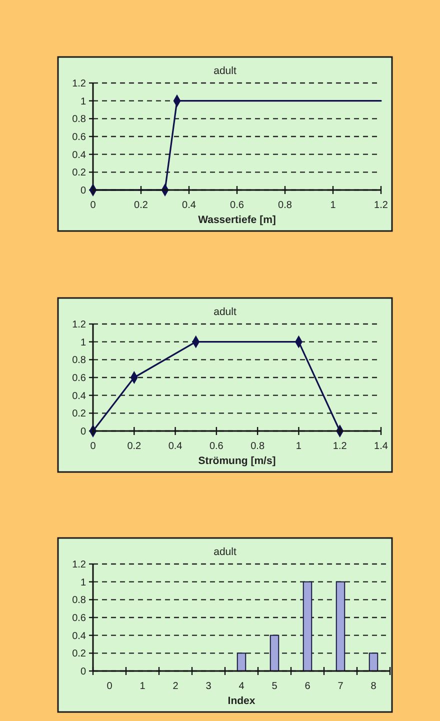 The image size is (440, 721). I want to click on x-axis-title: Index, so click(242, 701).